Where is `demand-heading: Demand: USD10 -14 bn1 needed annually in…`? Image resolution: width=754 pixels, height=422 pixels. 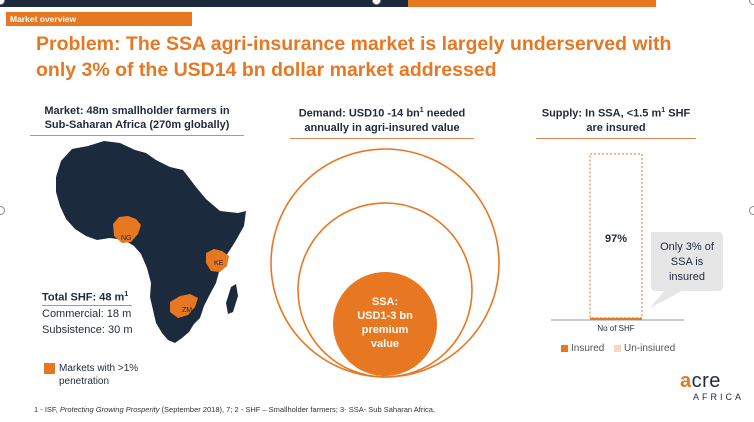 demand-heading: Demand: USD10 -14 bn1 needed annually in… is located at coordinates (382, 121).